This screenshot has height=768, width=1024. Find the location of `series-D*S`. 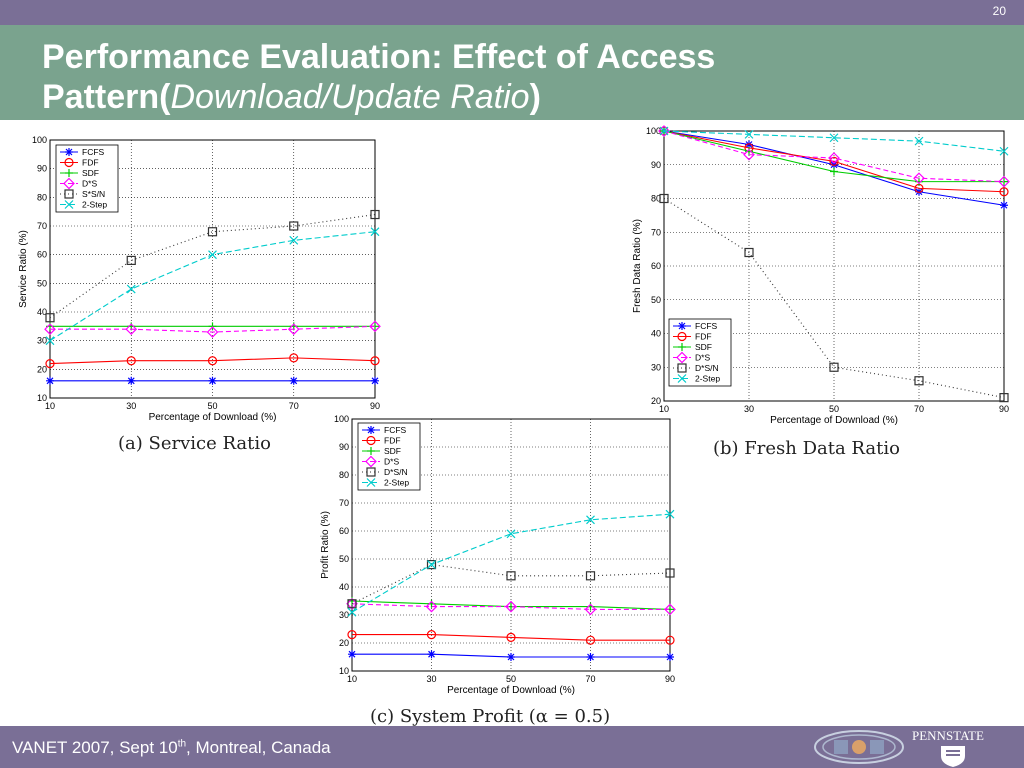

series-D*S is located at coordinates (834, 156).